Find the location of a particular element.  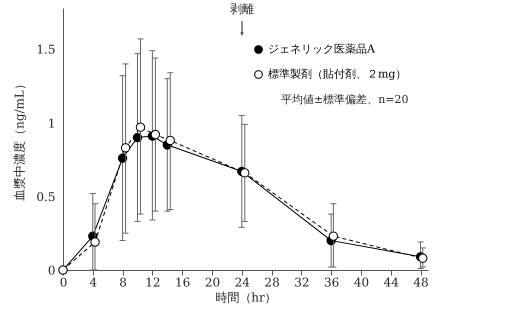

x-tick-label: 0 is located at coordinates (64, 283).